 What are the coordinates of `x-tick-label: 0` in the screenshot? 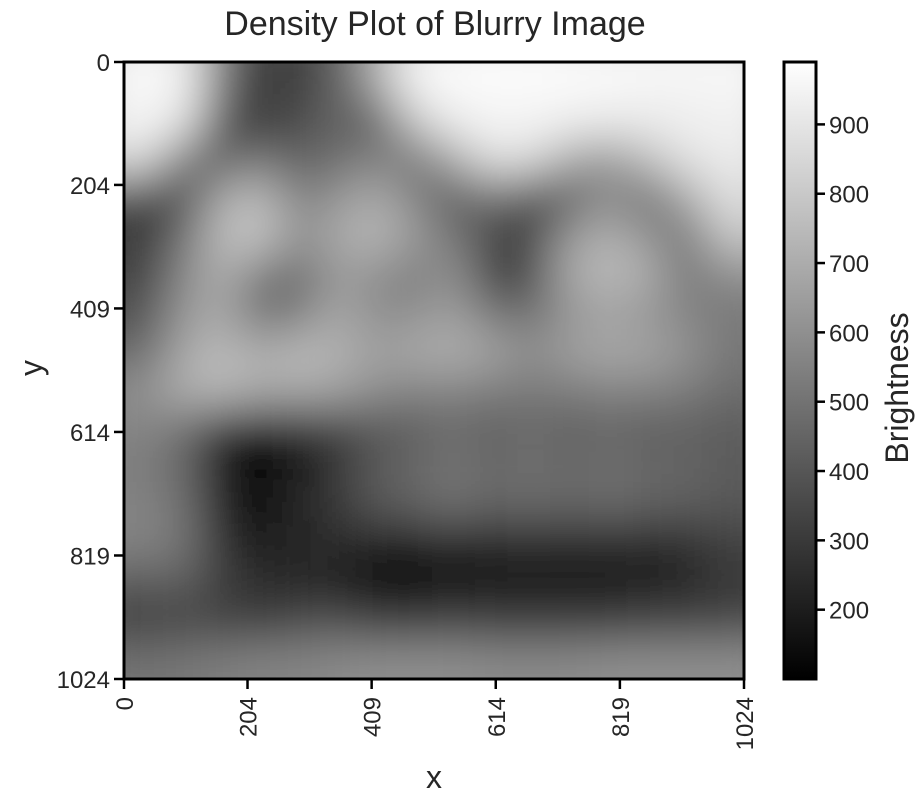 It's located at (125, 703).